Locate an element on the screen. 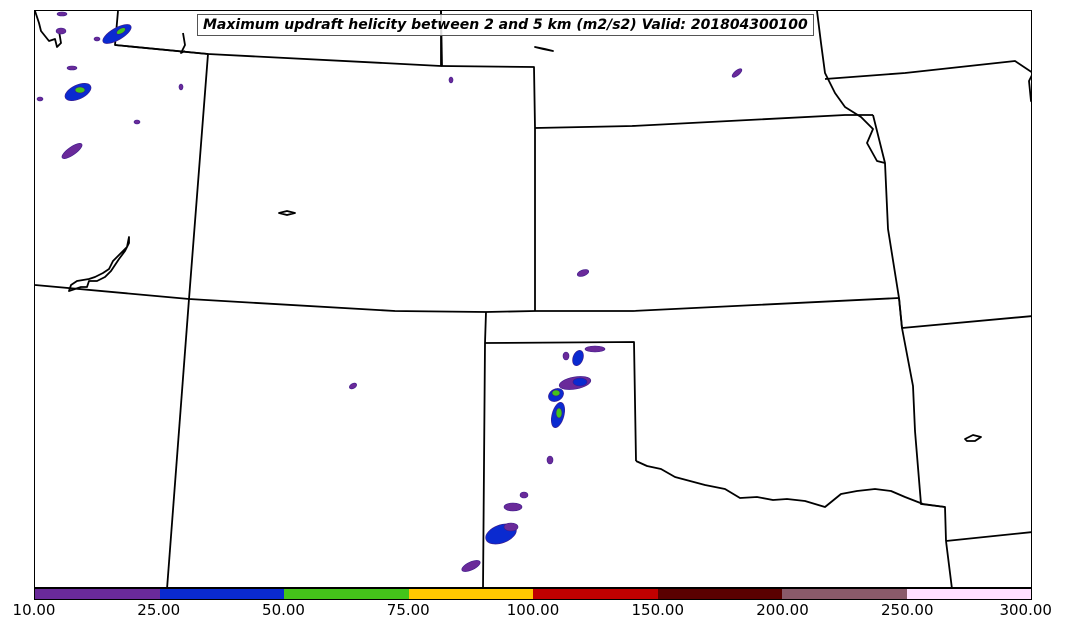 The width and height of the screenshot is (1070, 633). border-wyoming-west is located at coordinates (161, 155).